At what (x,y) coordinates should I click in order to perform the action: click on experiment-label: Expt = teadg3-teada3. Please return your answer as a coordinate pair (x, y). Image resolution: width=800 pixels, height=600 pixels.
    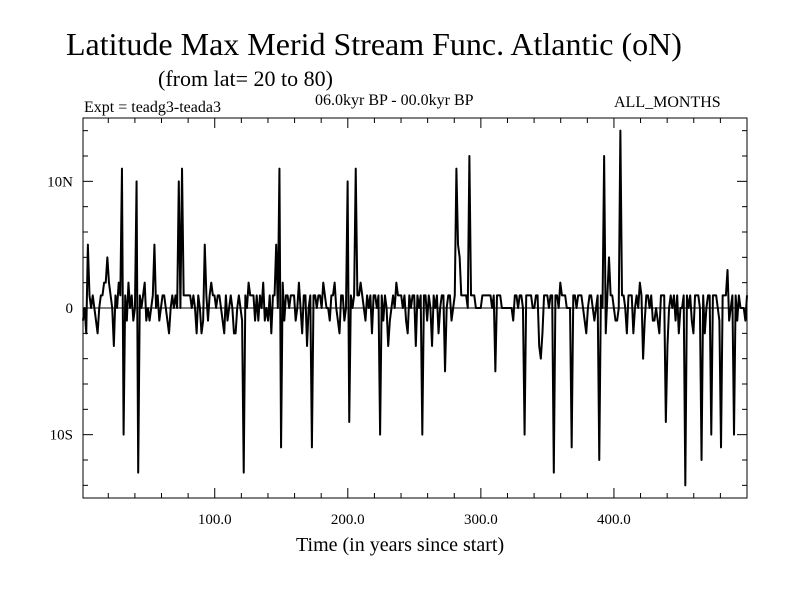
    Looking at the image, I should click on (152, 107).